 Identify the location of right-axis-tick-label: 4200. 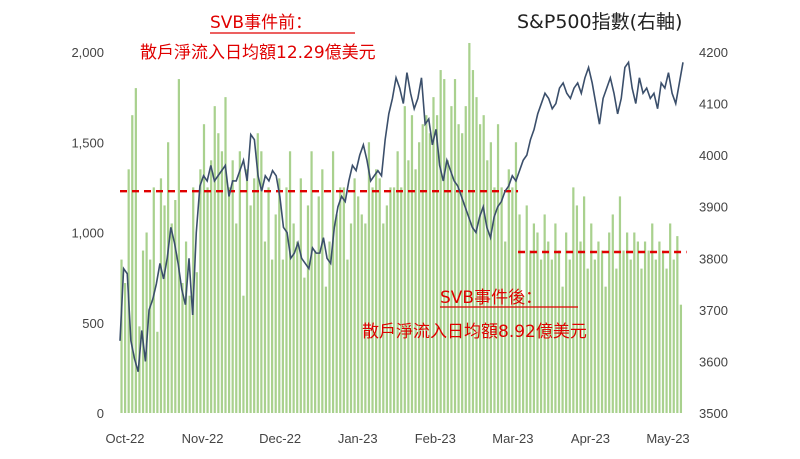
(713, 52).